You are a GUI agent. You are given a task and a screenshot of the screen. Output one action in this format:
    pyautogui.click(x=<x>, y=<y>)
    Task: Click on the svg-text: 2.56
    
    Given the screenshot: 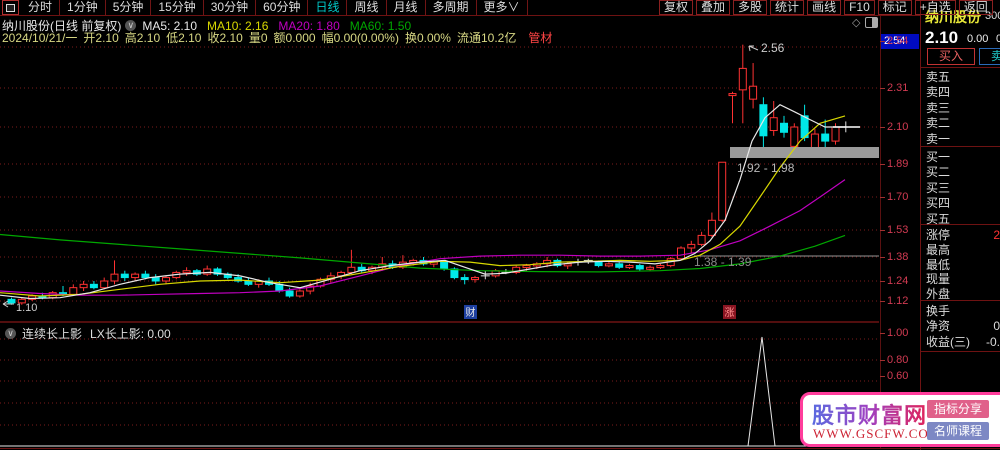 What is the action you would take?
    pyautogui.click(x=773, y=48)
    